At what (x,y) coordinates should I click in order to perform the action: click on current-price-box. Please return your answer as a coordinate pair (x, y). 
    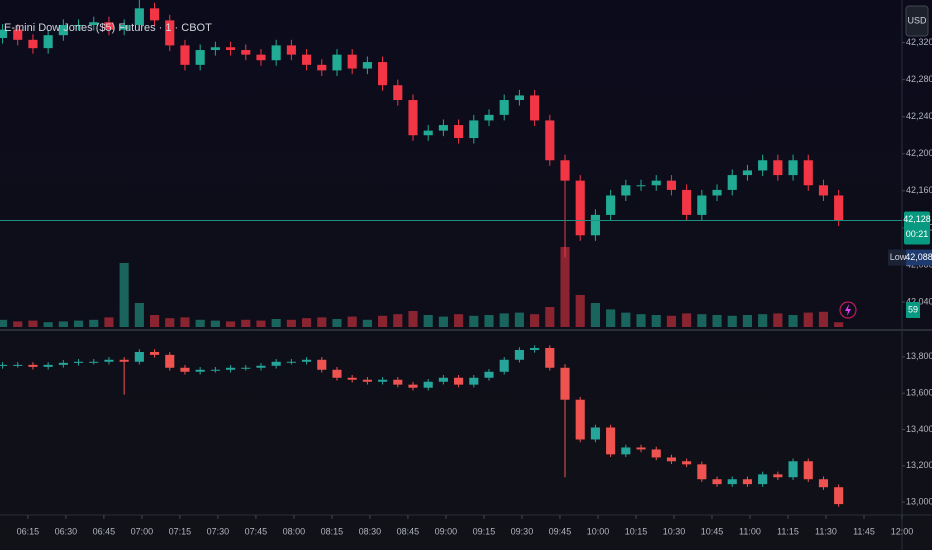
    Looking at the image, I should click on (917, 228).